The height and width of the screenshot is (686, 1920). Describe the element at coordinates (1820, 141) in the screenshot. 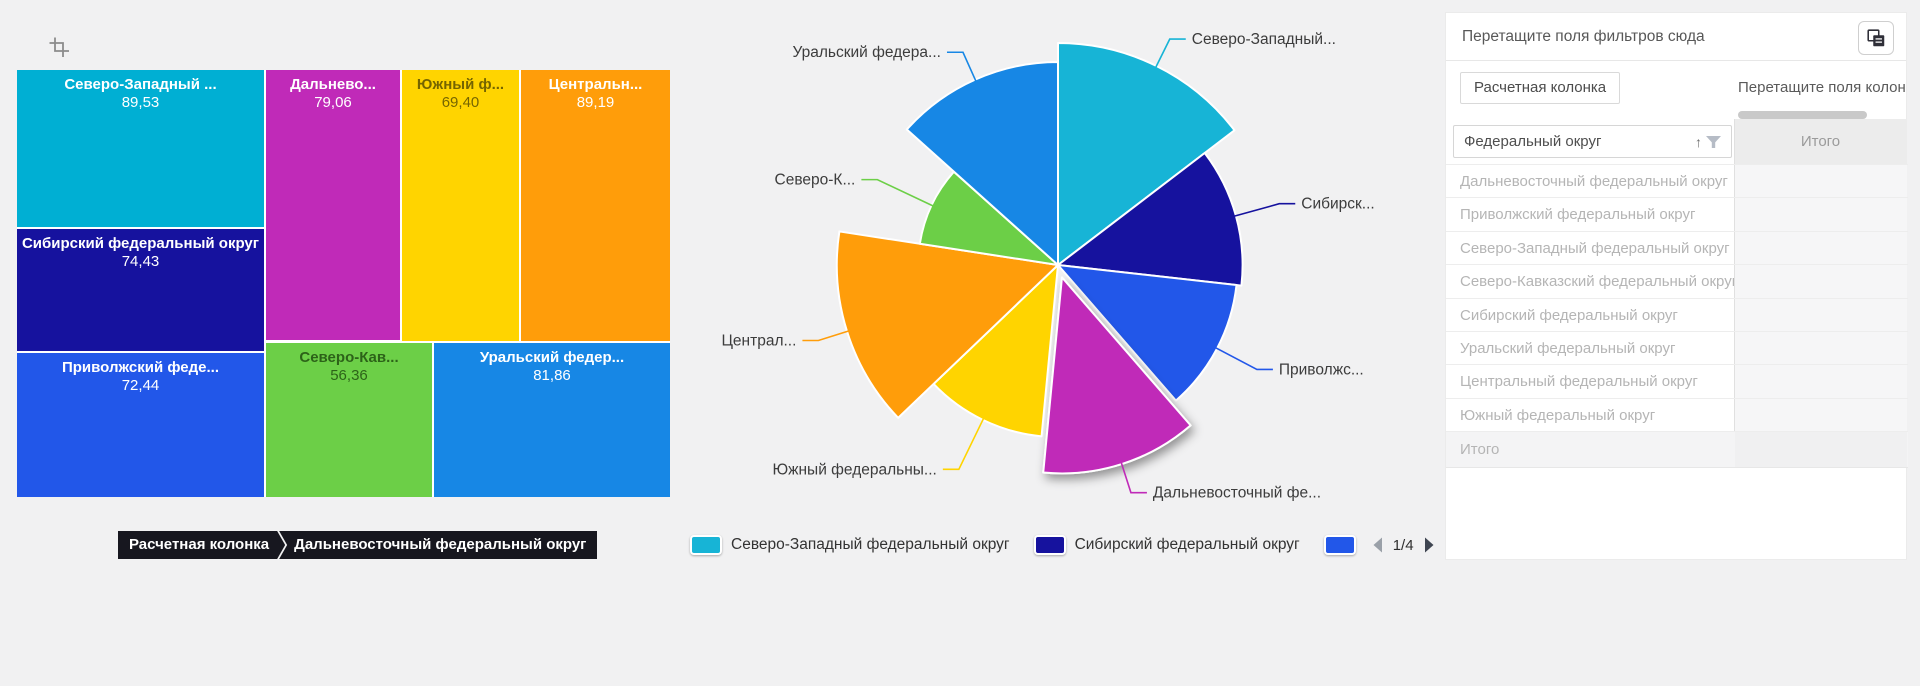

I see `total-column-header: Итого` at that location.